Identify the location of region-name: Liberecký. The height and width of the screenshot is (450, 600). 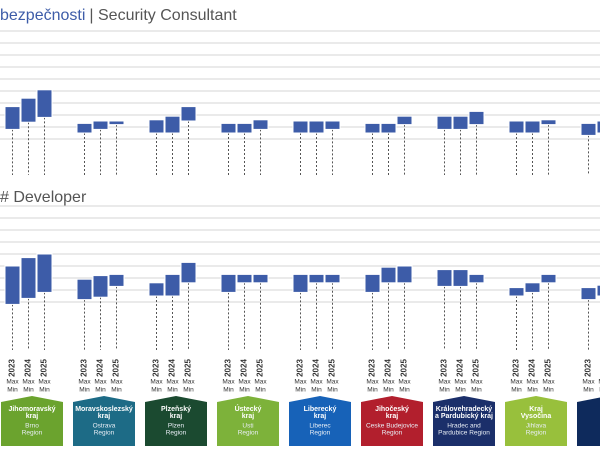
(320, 409).